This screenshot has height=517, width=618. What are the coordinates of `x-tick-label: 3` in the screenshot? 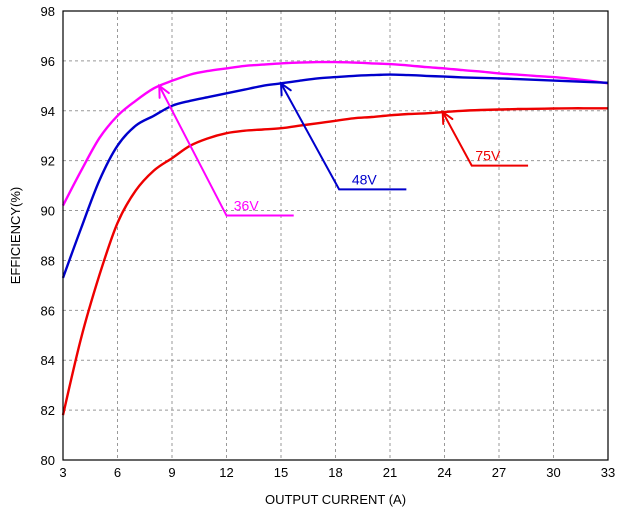 It's located at (62, 472).